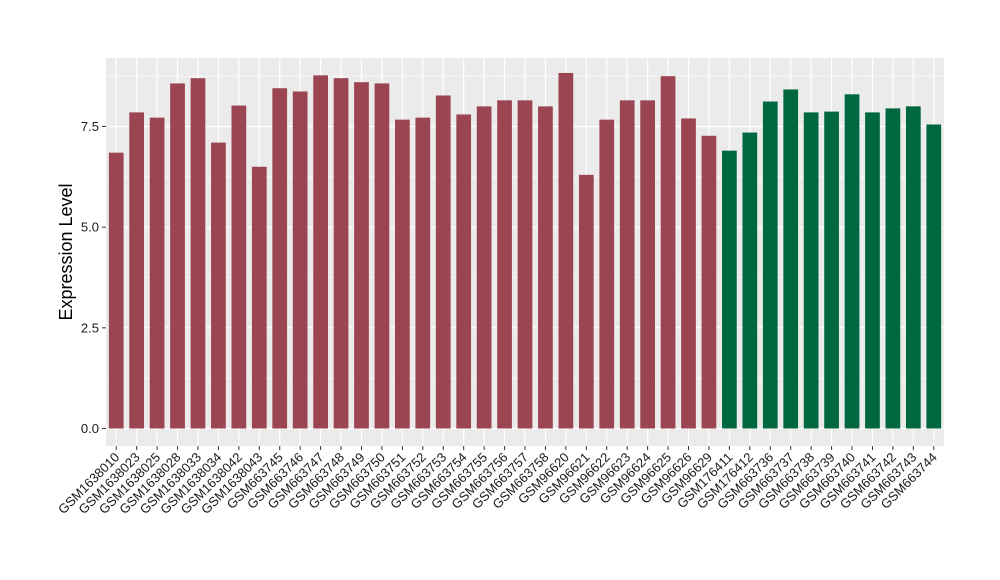 The height and width of the screenshot is (580, 1000). What do you see at coordinates (423, 273) in the screenshot?
I see `bar-GSM663752` at bounding box center [423, 273].